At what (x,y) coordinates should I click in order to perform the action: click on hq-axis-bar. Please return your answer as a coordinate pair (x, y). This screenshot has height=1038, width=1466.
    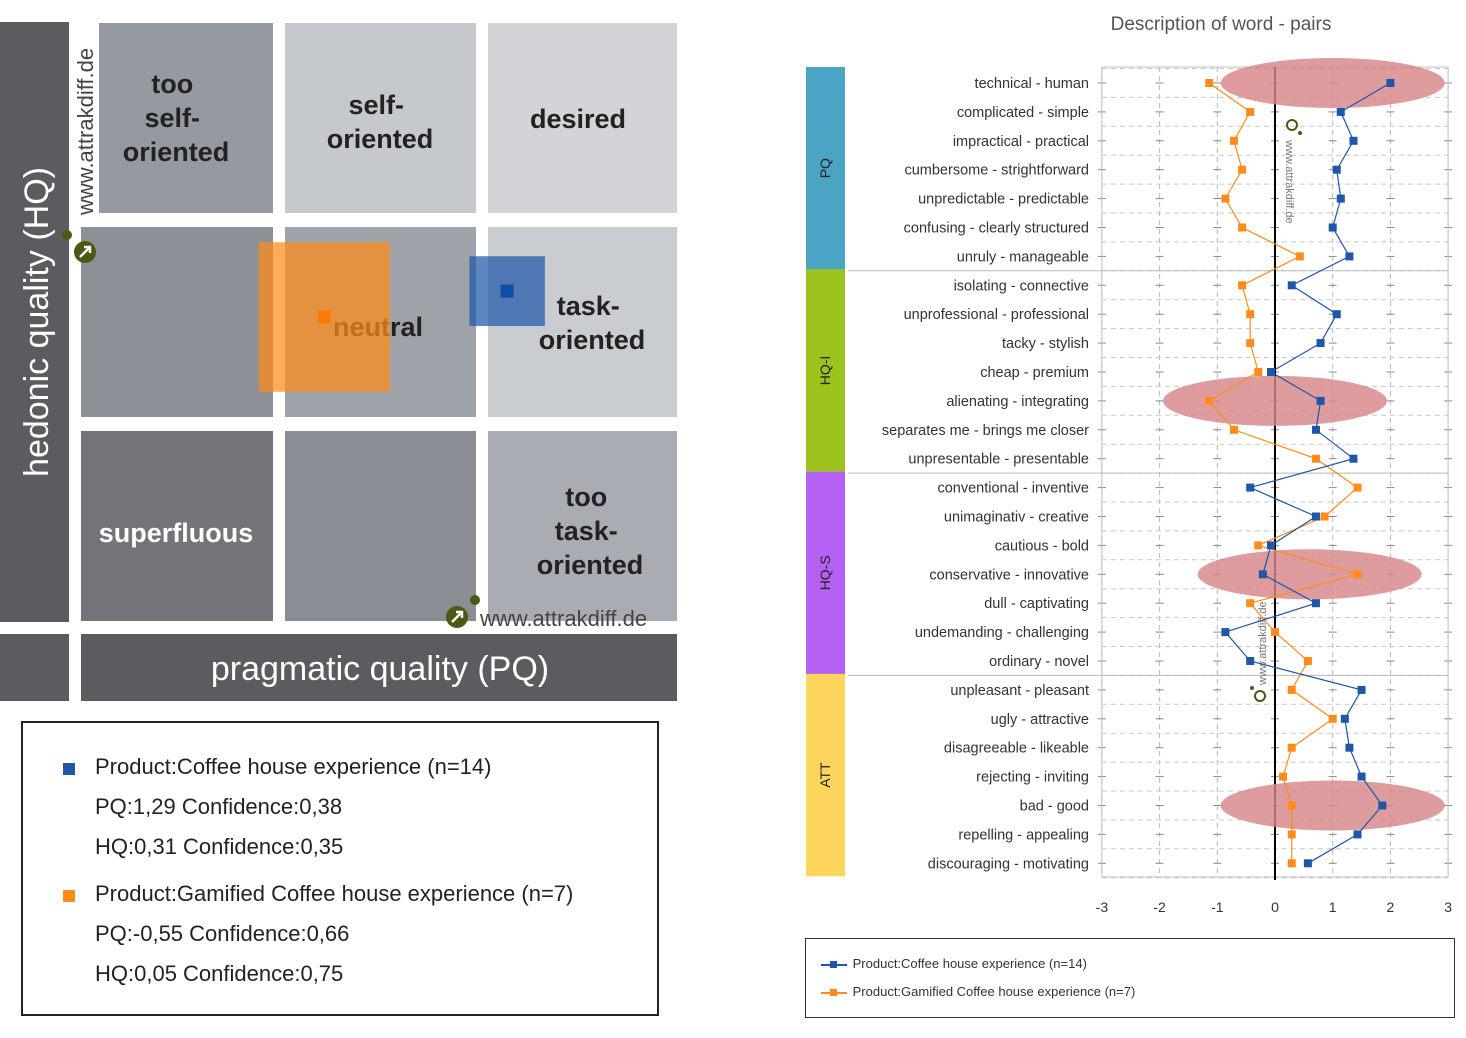
    Looking at the image, I should click on (34, 322).